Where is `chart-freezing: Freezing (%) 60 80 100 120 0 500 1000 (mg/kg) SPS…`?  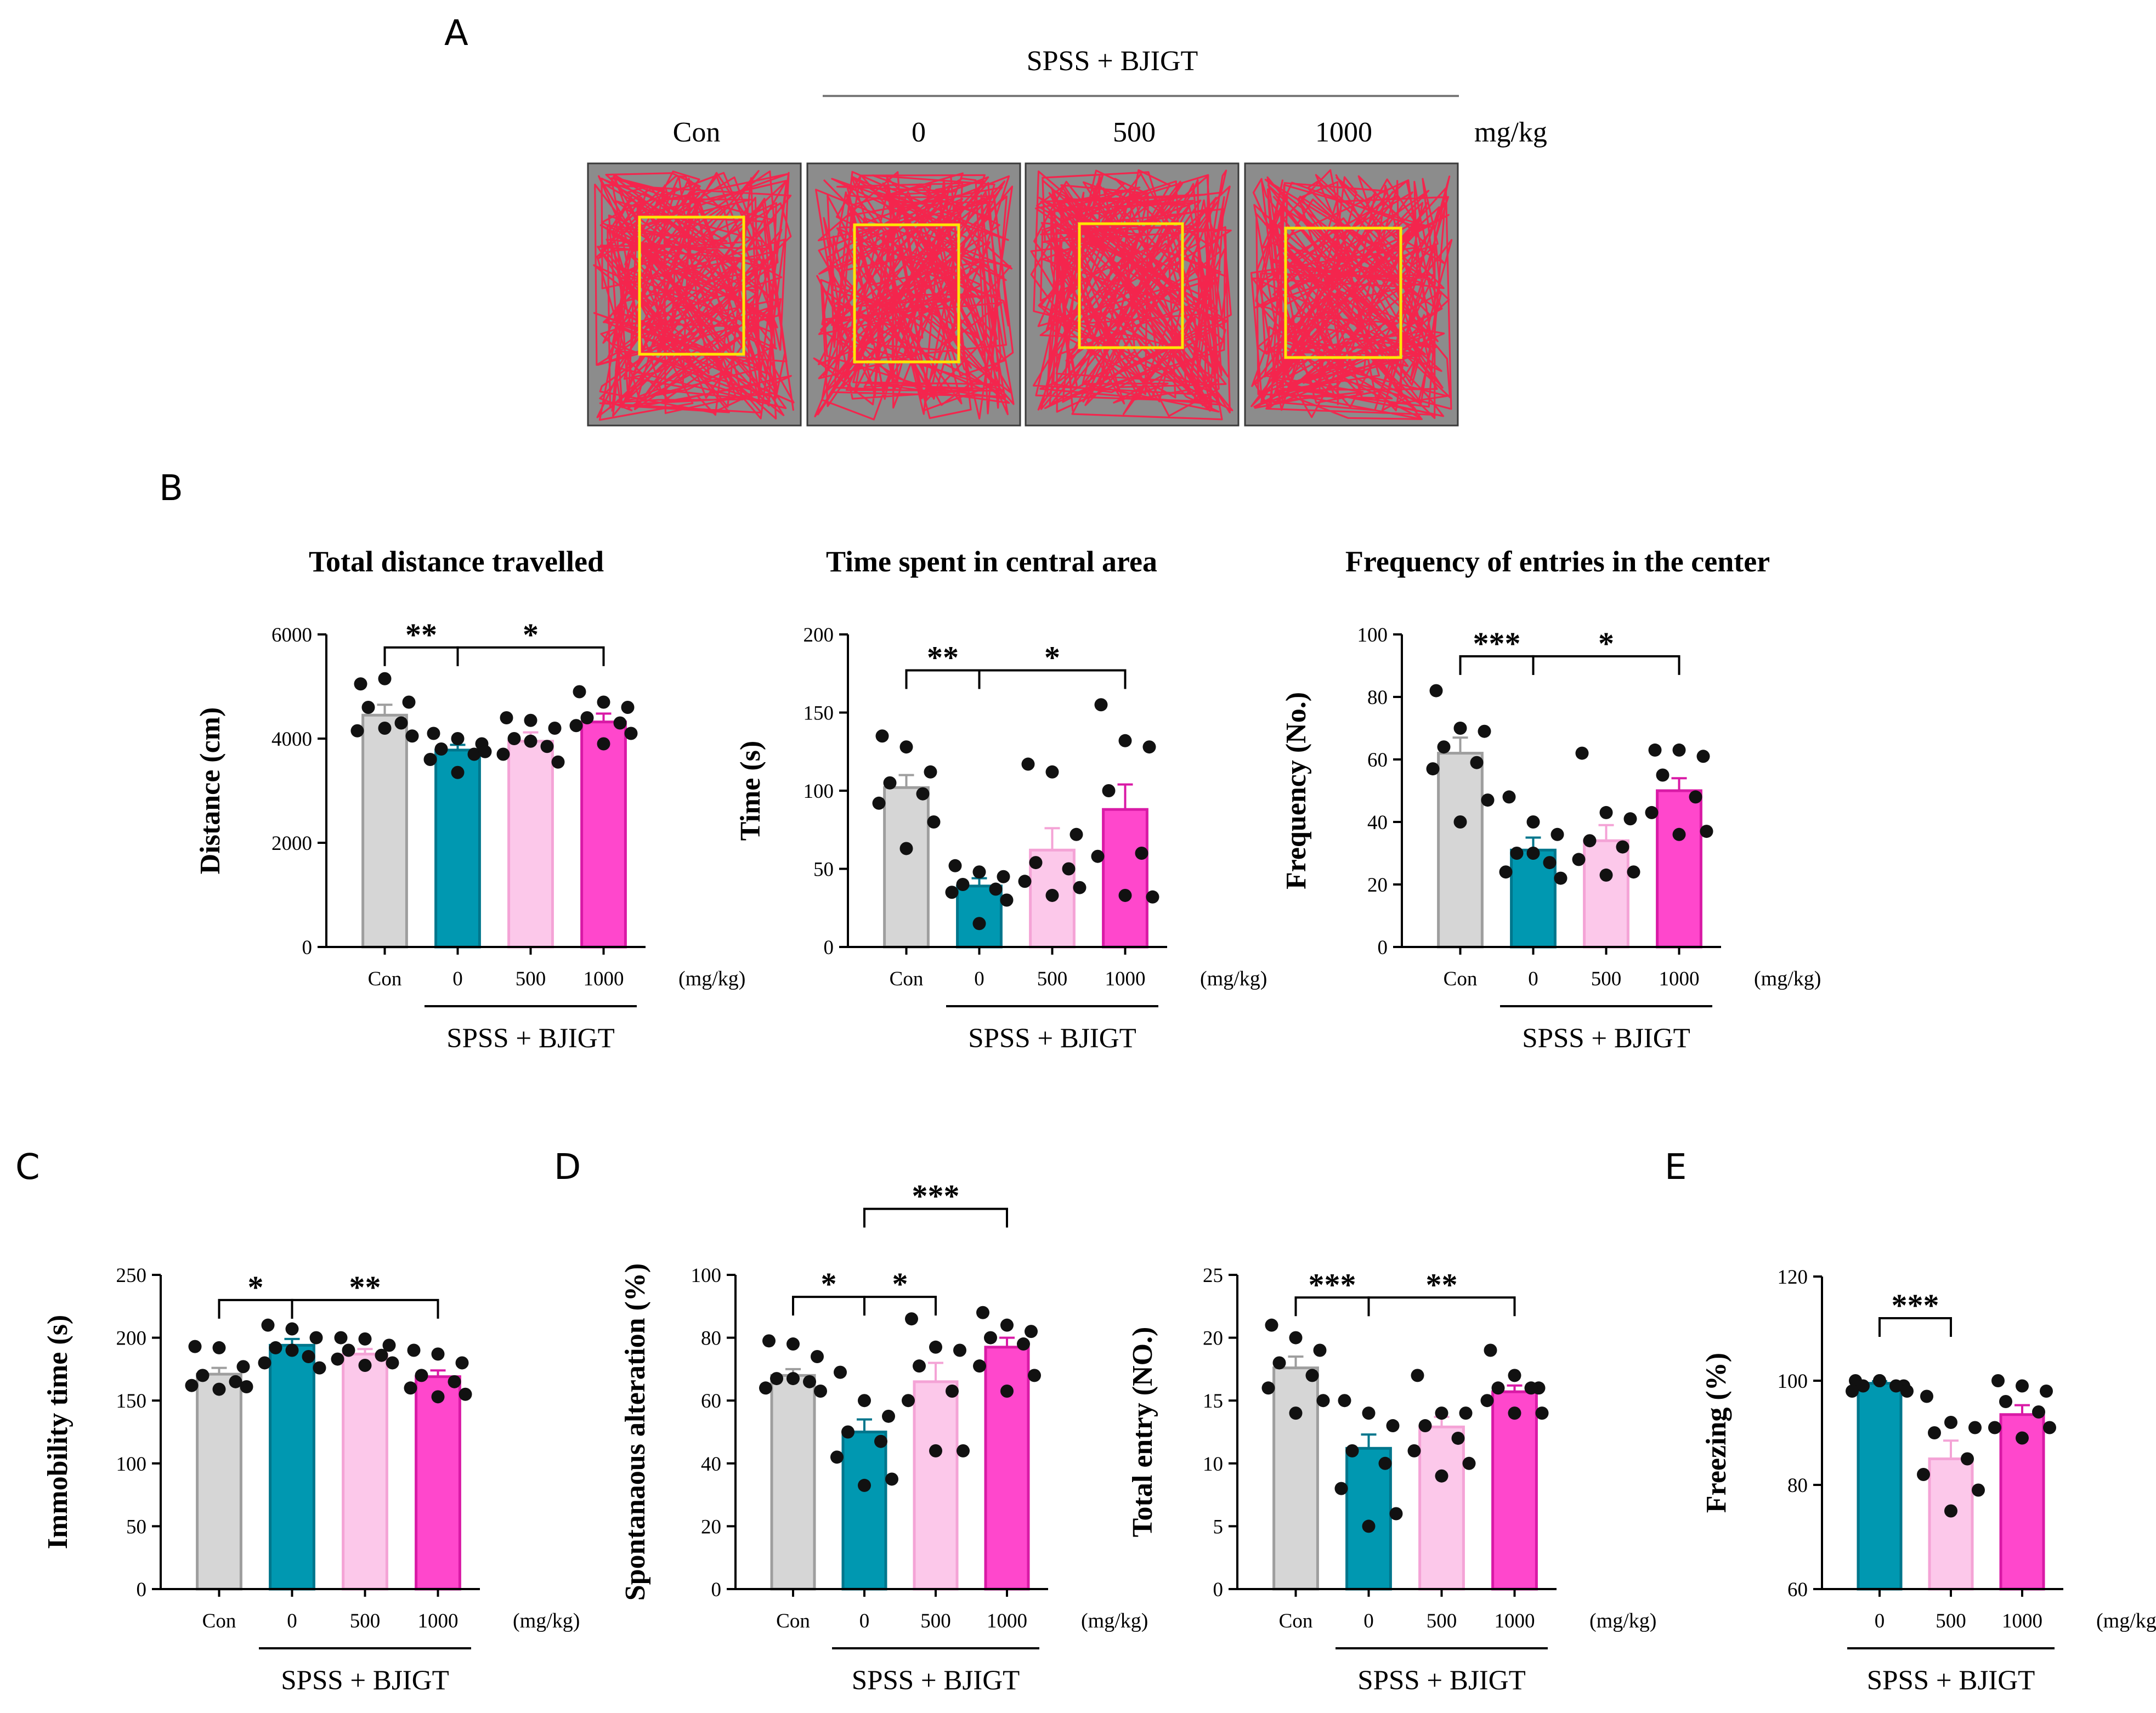
chart-freezing: Freezing (%) 60 80 100 120 0 500 1000 (mg/kg) SPS… is located at coordinates (1928, 1481).